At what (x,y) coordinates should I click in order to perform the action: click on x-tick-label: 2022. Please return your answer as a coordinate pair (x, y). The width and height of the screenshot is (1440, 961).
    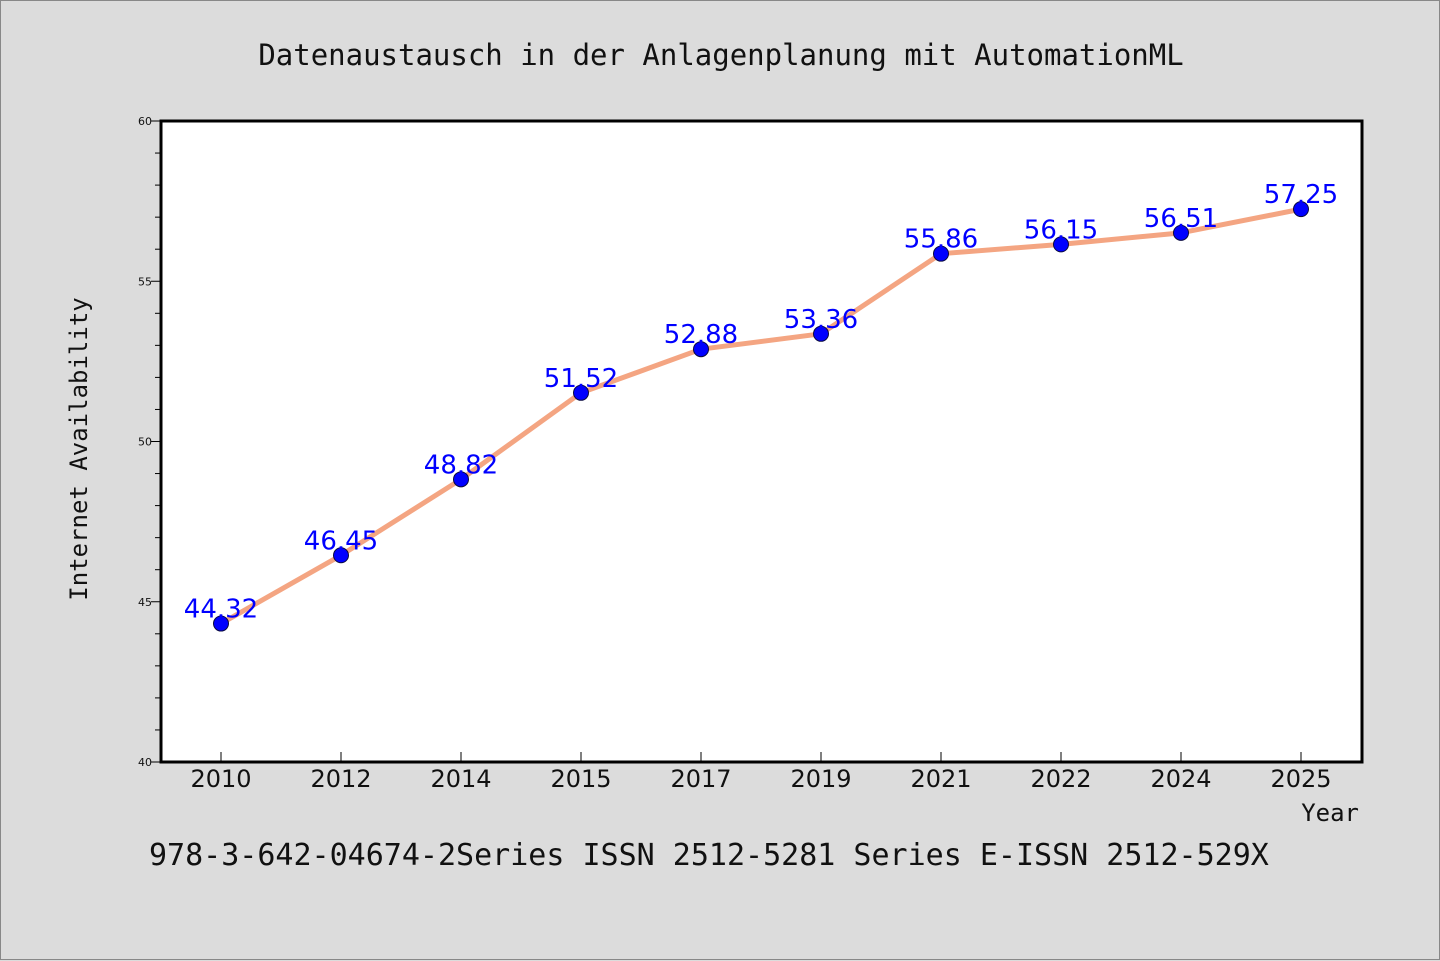
    Looking at the image, I should click on (1060, 779).